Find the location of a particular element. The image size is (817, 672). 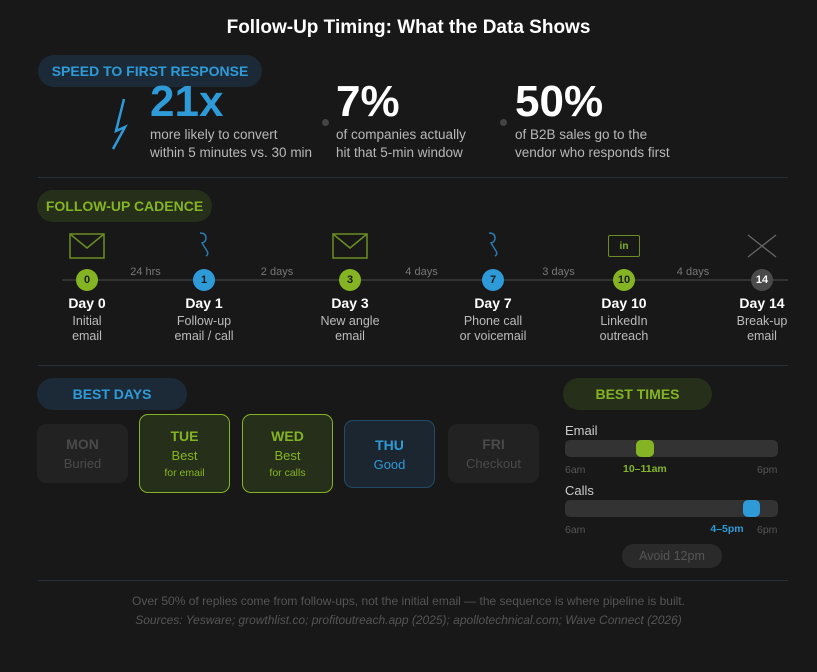

step-desc: Break-up is located at coordinates (762, 321).